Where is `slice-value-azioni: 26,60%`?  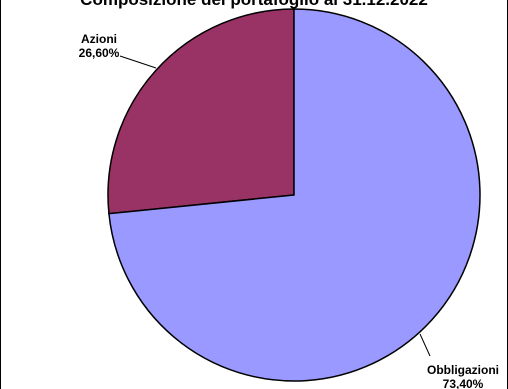
slice-value-azioni: 26,60% is located at coordinates (99, 53).